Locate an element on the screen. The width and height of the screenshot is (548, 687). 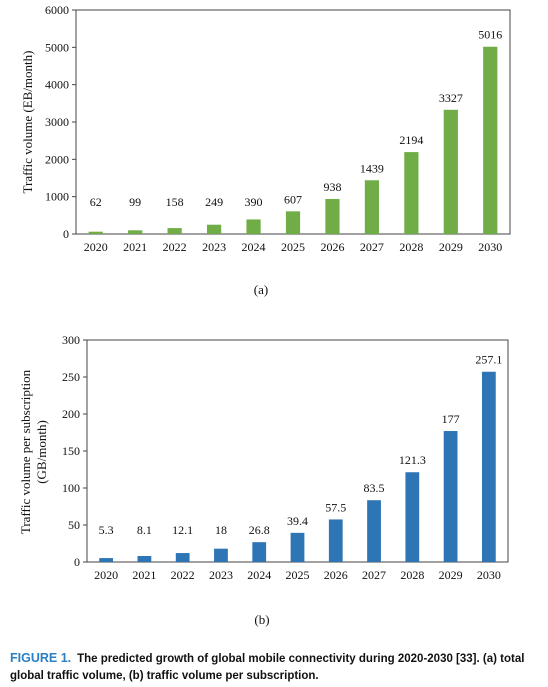
data-label-2029: 3327 is located at coordinates (451, 98).